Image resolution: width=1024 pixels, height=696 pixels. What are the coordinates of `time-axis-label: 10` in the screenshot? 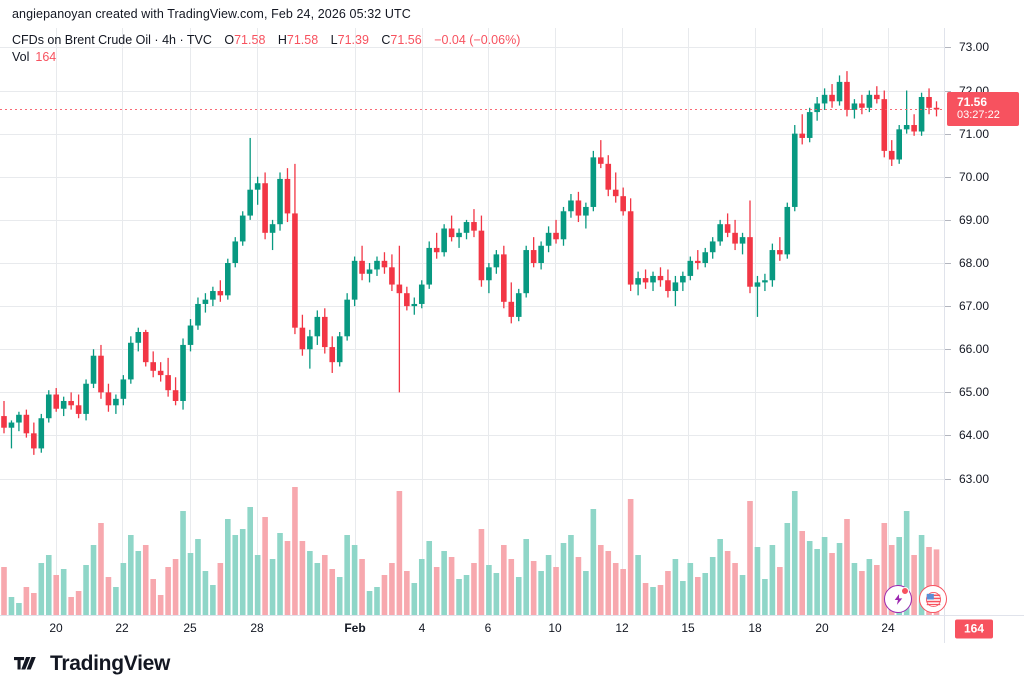 It's located at (555, 628).